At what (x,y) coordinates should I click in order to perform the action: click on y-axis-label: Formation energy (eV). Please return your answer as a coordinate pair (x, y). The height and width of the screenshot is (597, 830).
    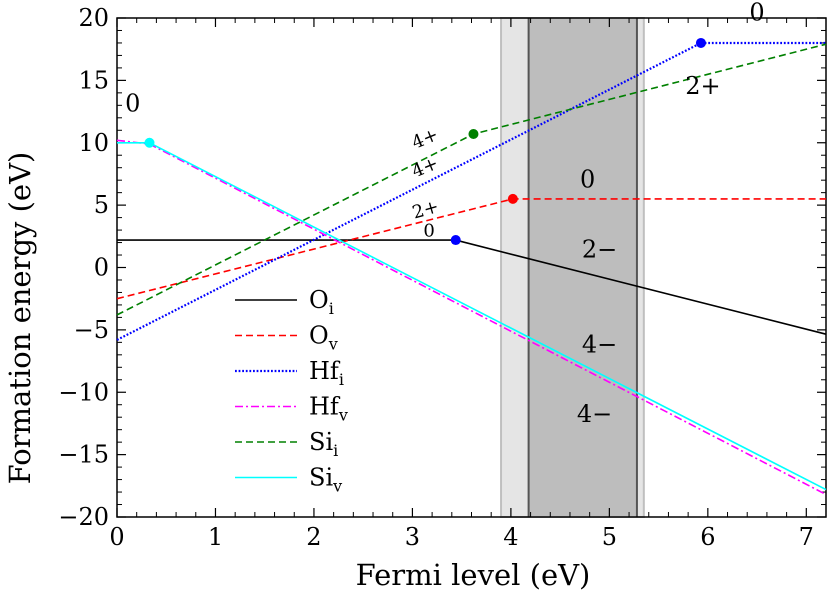
    Looking at the image, I should click on (20, 318).